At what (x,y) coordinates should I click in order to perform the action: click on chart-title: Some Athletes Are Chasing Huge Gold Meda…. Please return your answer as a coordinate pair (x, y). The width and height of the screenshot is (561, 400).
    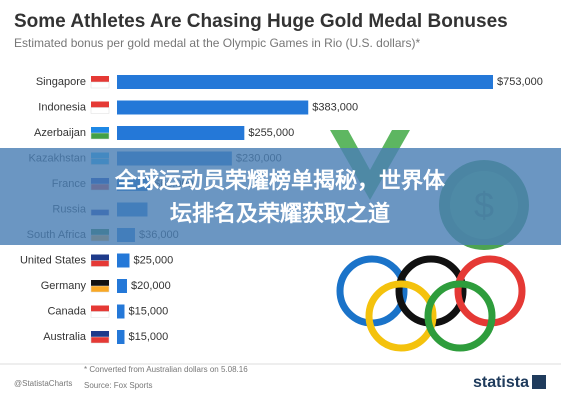
    Looking at the image, I should click on (261, 21).